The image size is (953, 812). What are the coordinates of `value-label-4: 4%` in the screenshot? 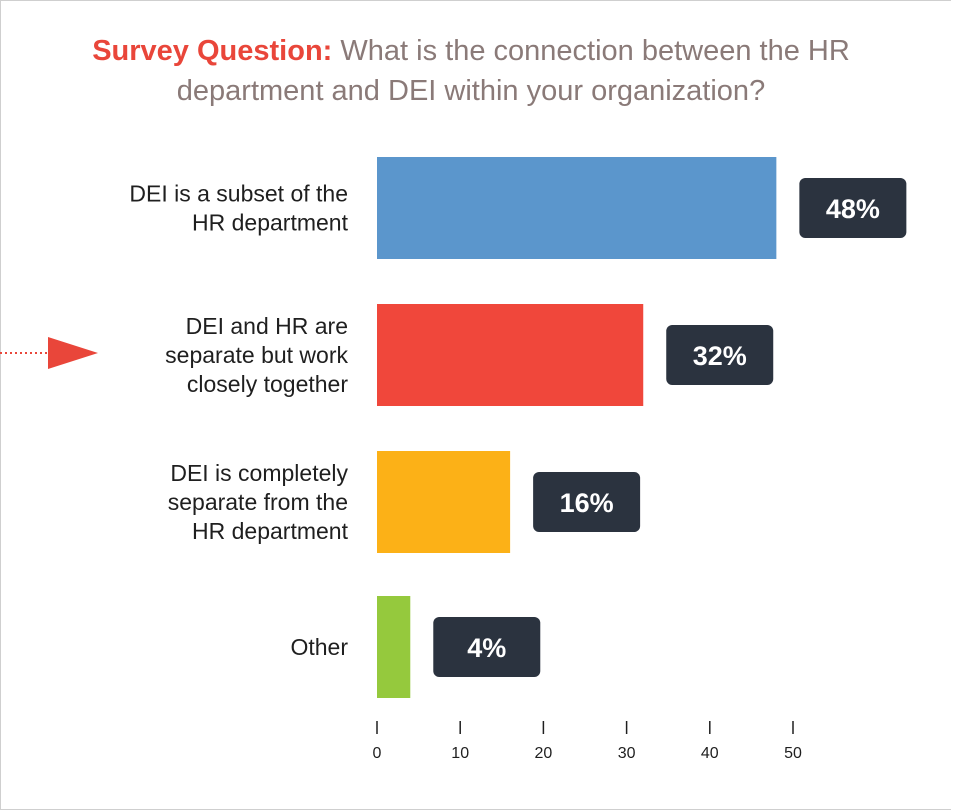 It's located at (487, 647).